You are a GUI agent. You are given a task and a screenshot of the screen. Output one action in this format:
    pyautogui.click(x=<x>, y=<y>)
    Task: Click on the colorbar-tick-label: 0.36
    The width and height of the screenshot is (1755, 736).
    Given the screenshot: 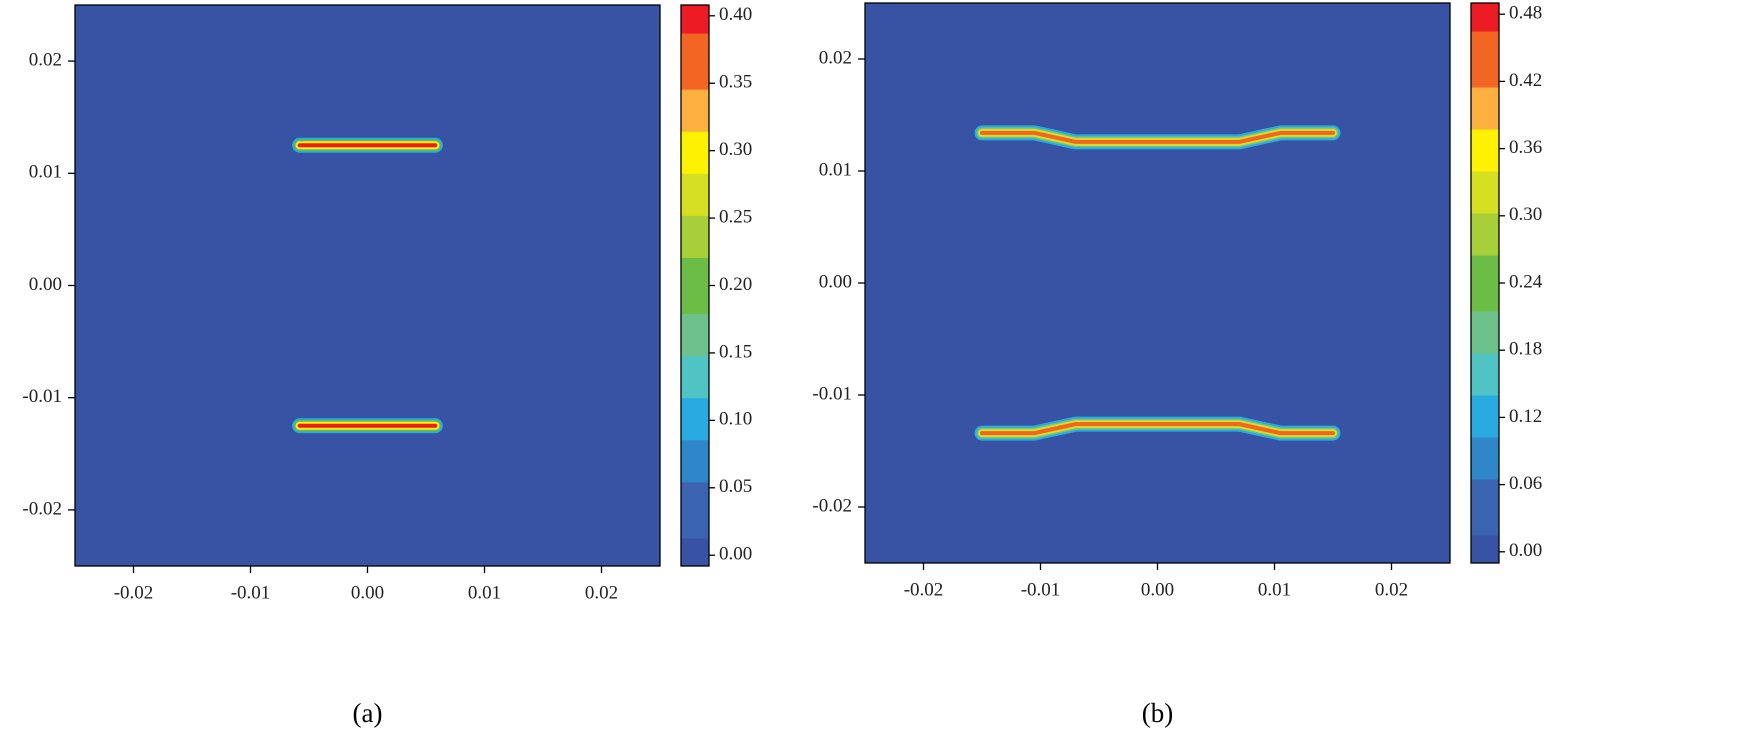 What is the action you would take?
    pyautogui.click(x=1525, y=147)
    